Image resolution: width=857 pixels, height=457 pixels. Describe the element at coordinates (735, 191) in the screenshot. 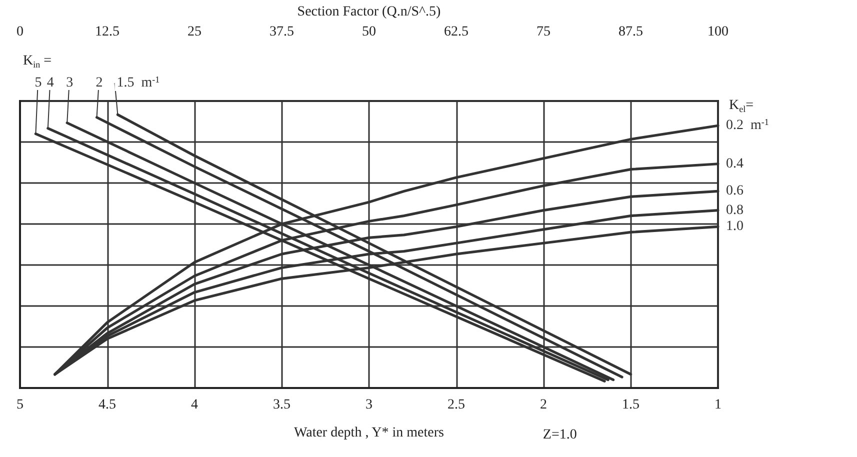

I see `series-label: 0.6` at that location.